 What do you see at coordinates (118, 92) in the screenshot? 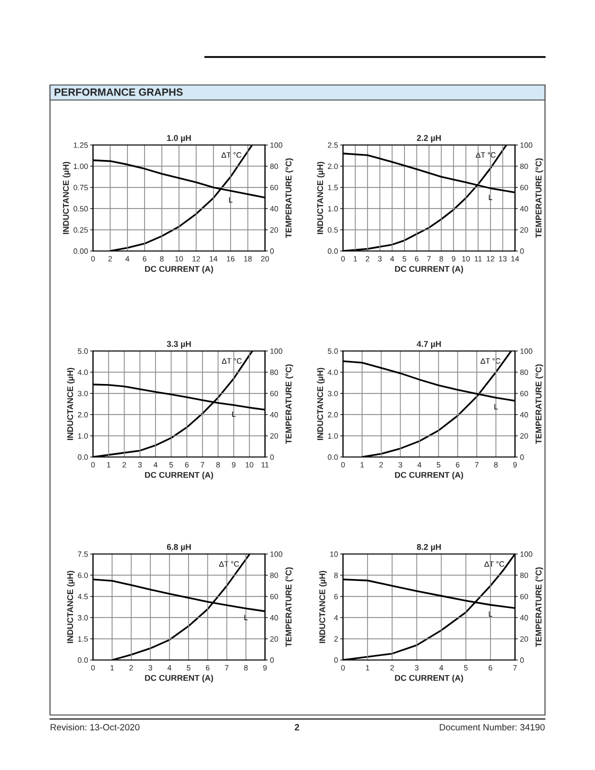
I see `text: PERFORMANCE GRAPHS` at bounding box center [118, 92].